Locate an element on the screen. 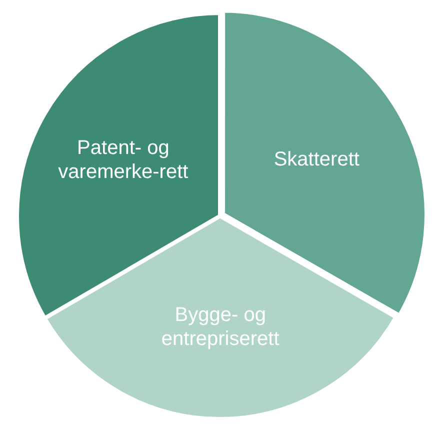 The image size is (440, 432). slice-label: Bygge- og entrepriserett is located at coordinates (220, 327).